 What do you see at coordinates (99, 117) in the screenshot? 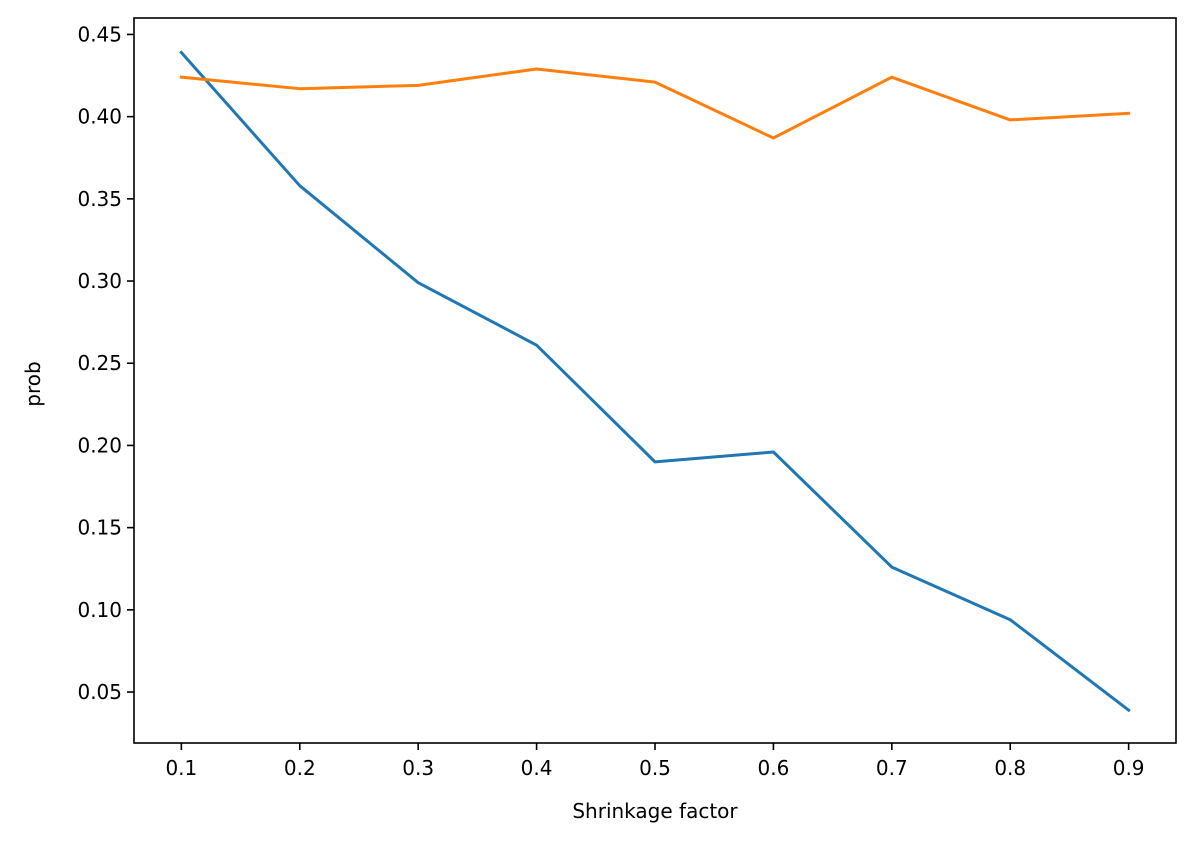
I see `y-tick-label: 0.40` at bounding box center [99, 117].